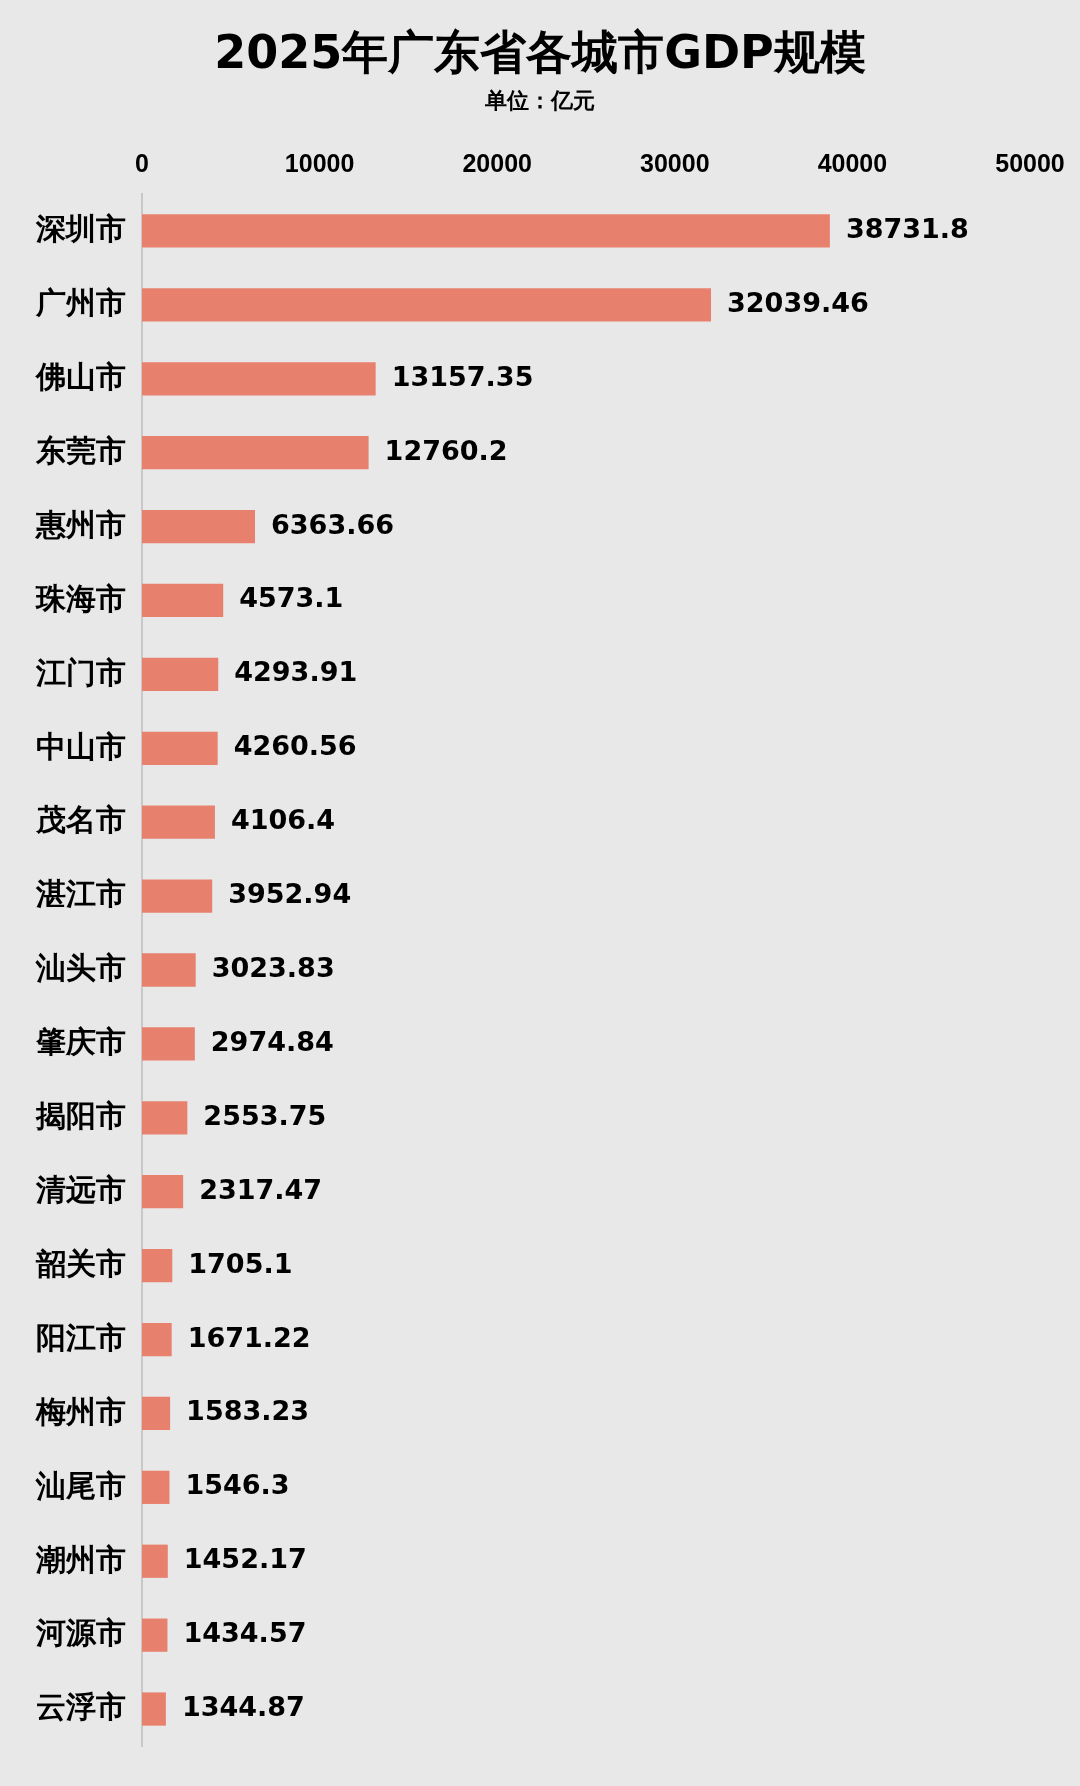 The width and height of the screenshot is (1080, 1786). What do you see at coordinates (240, 1263) in the screenshot?
I see `data-label: 1705.1` at bounding box center [240, 1263].